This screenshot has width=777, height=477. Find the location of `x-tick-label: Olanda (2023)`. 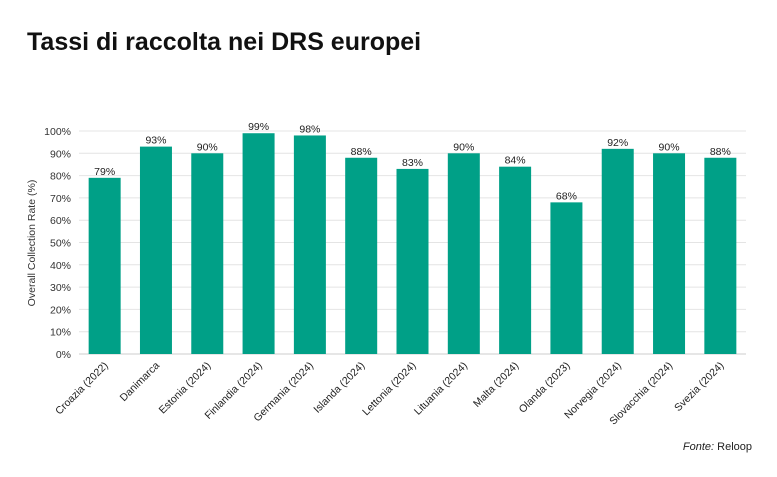

x-tick-label: Olanda (2023) is located at coordinates (545, 388).